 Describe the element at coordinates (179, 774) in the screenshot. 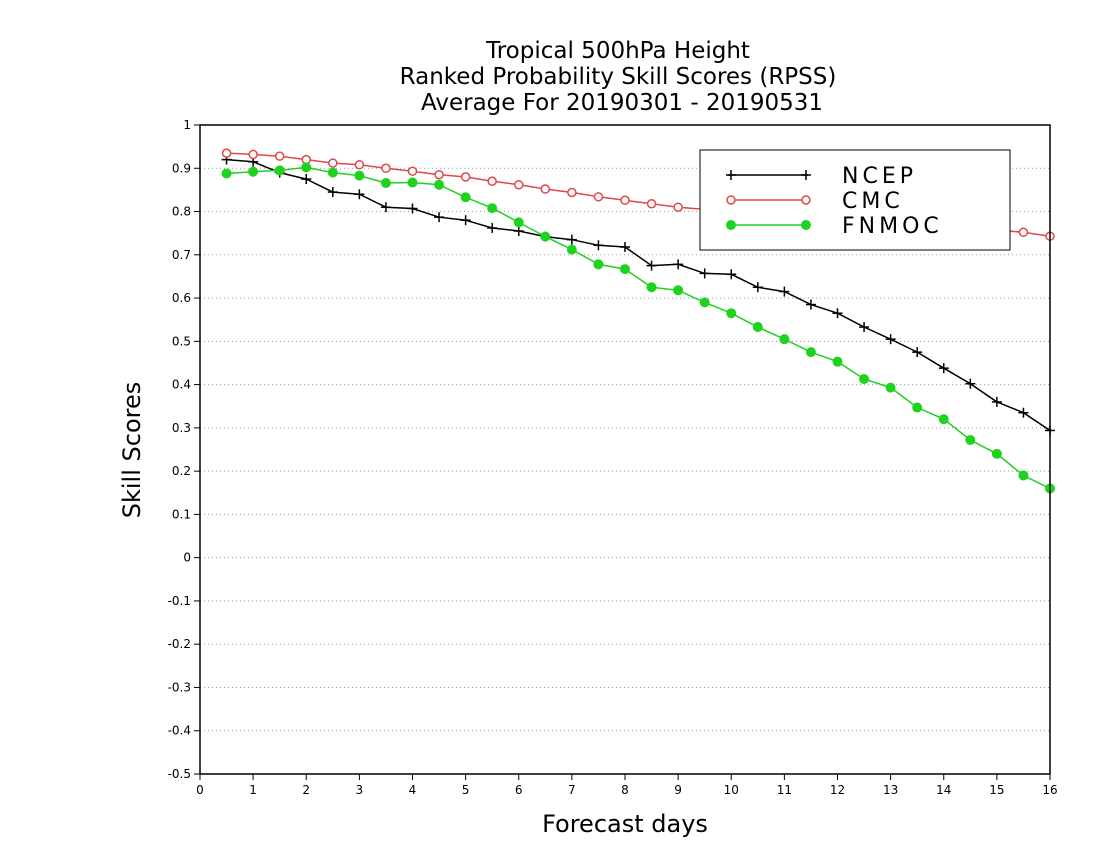

I see `y-tick-label: -0.5` at that location.